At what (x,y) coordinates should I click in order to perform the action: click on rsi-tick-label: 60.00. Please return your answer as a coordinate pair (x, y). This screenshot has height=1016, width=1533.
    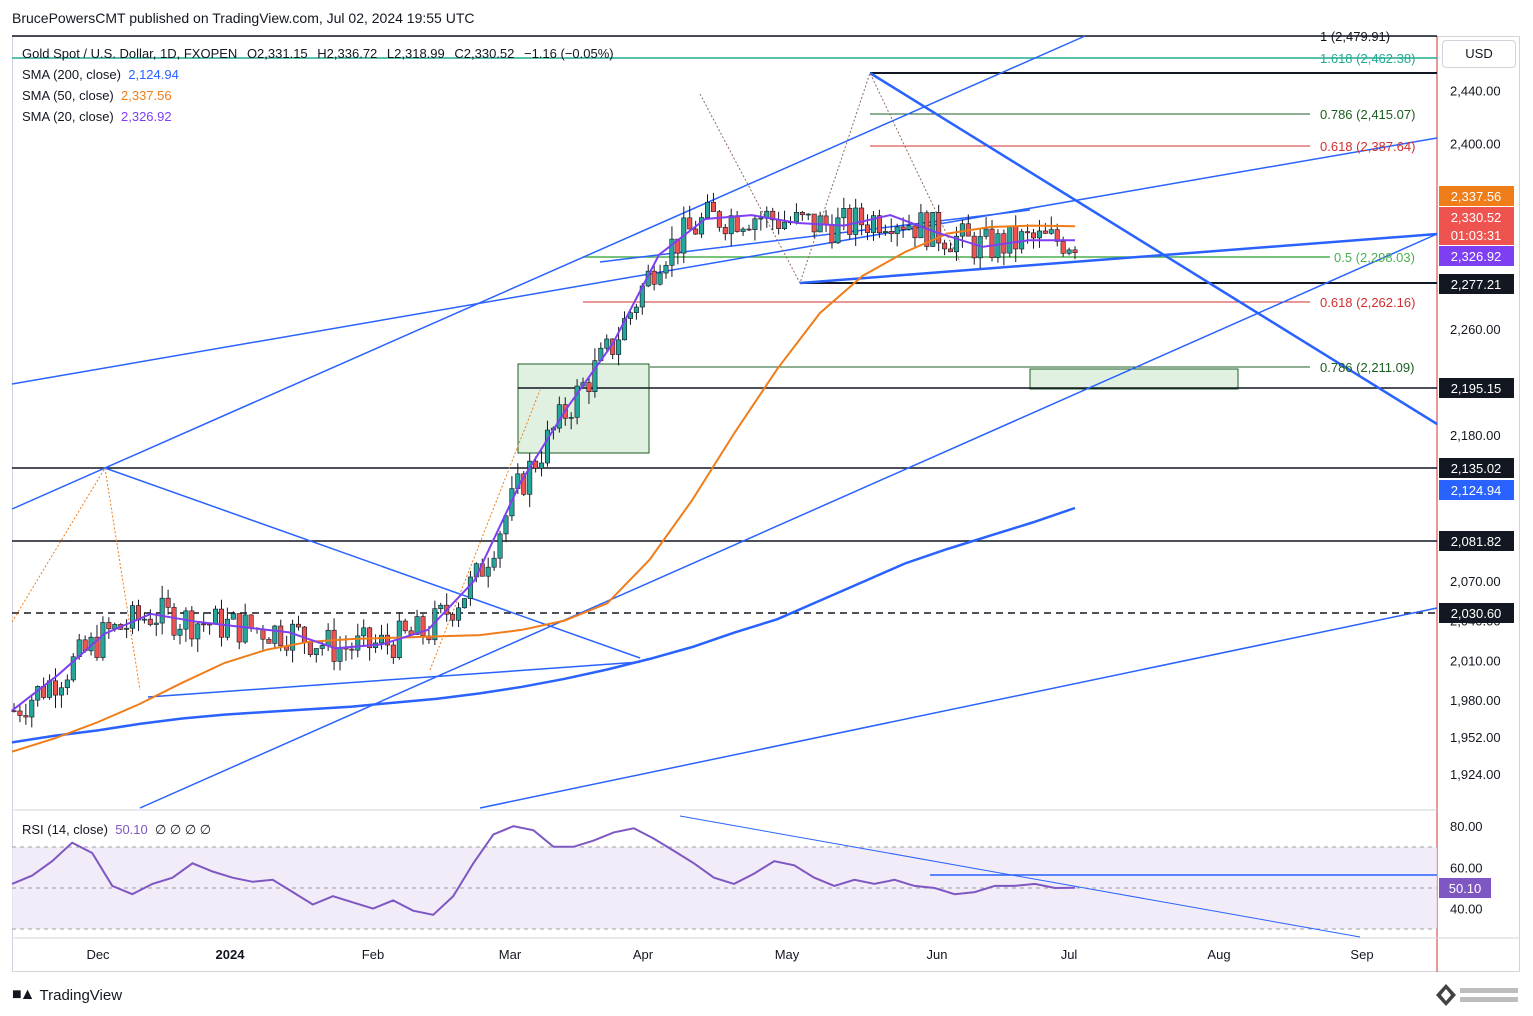
    Looking at the image, I should click on (1466, 867).